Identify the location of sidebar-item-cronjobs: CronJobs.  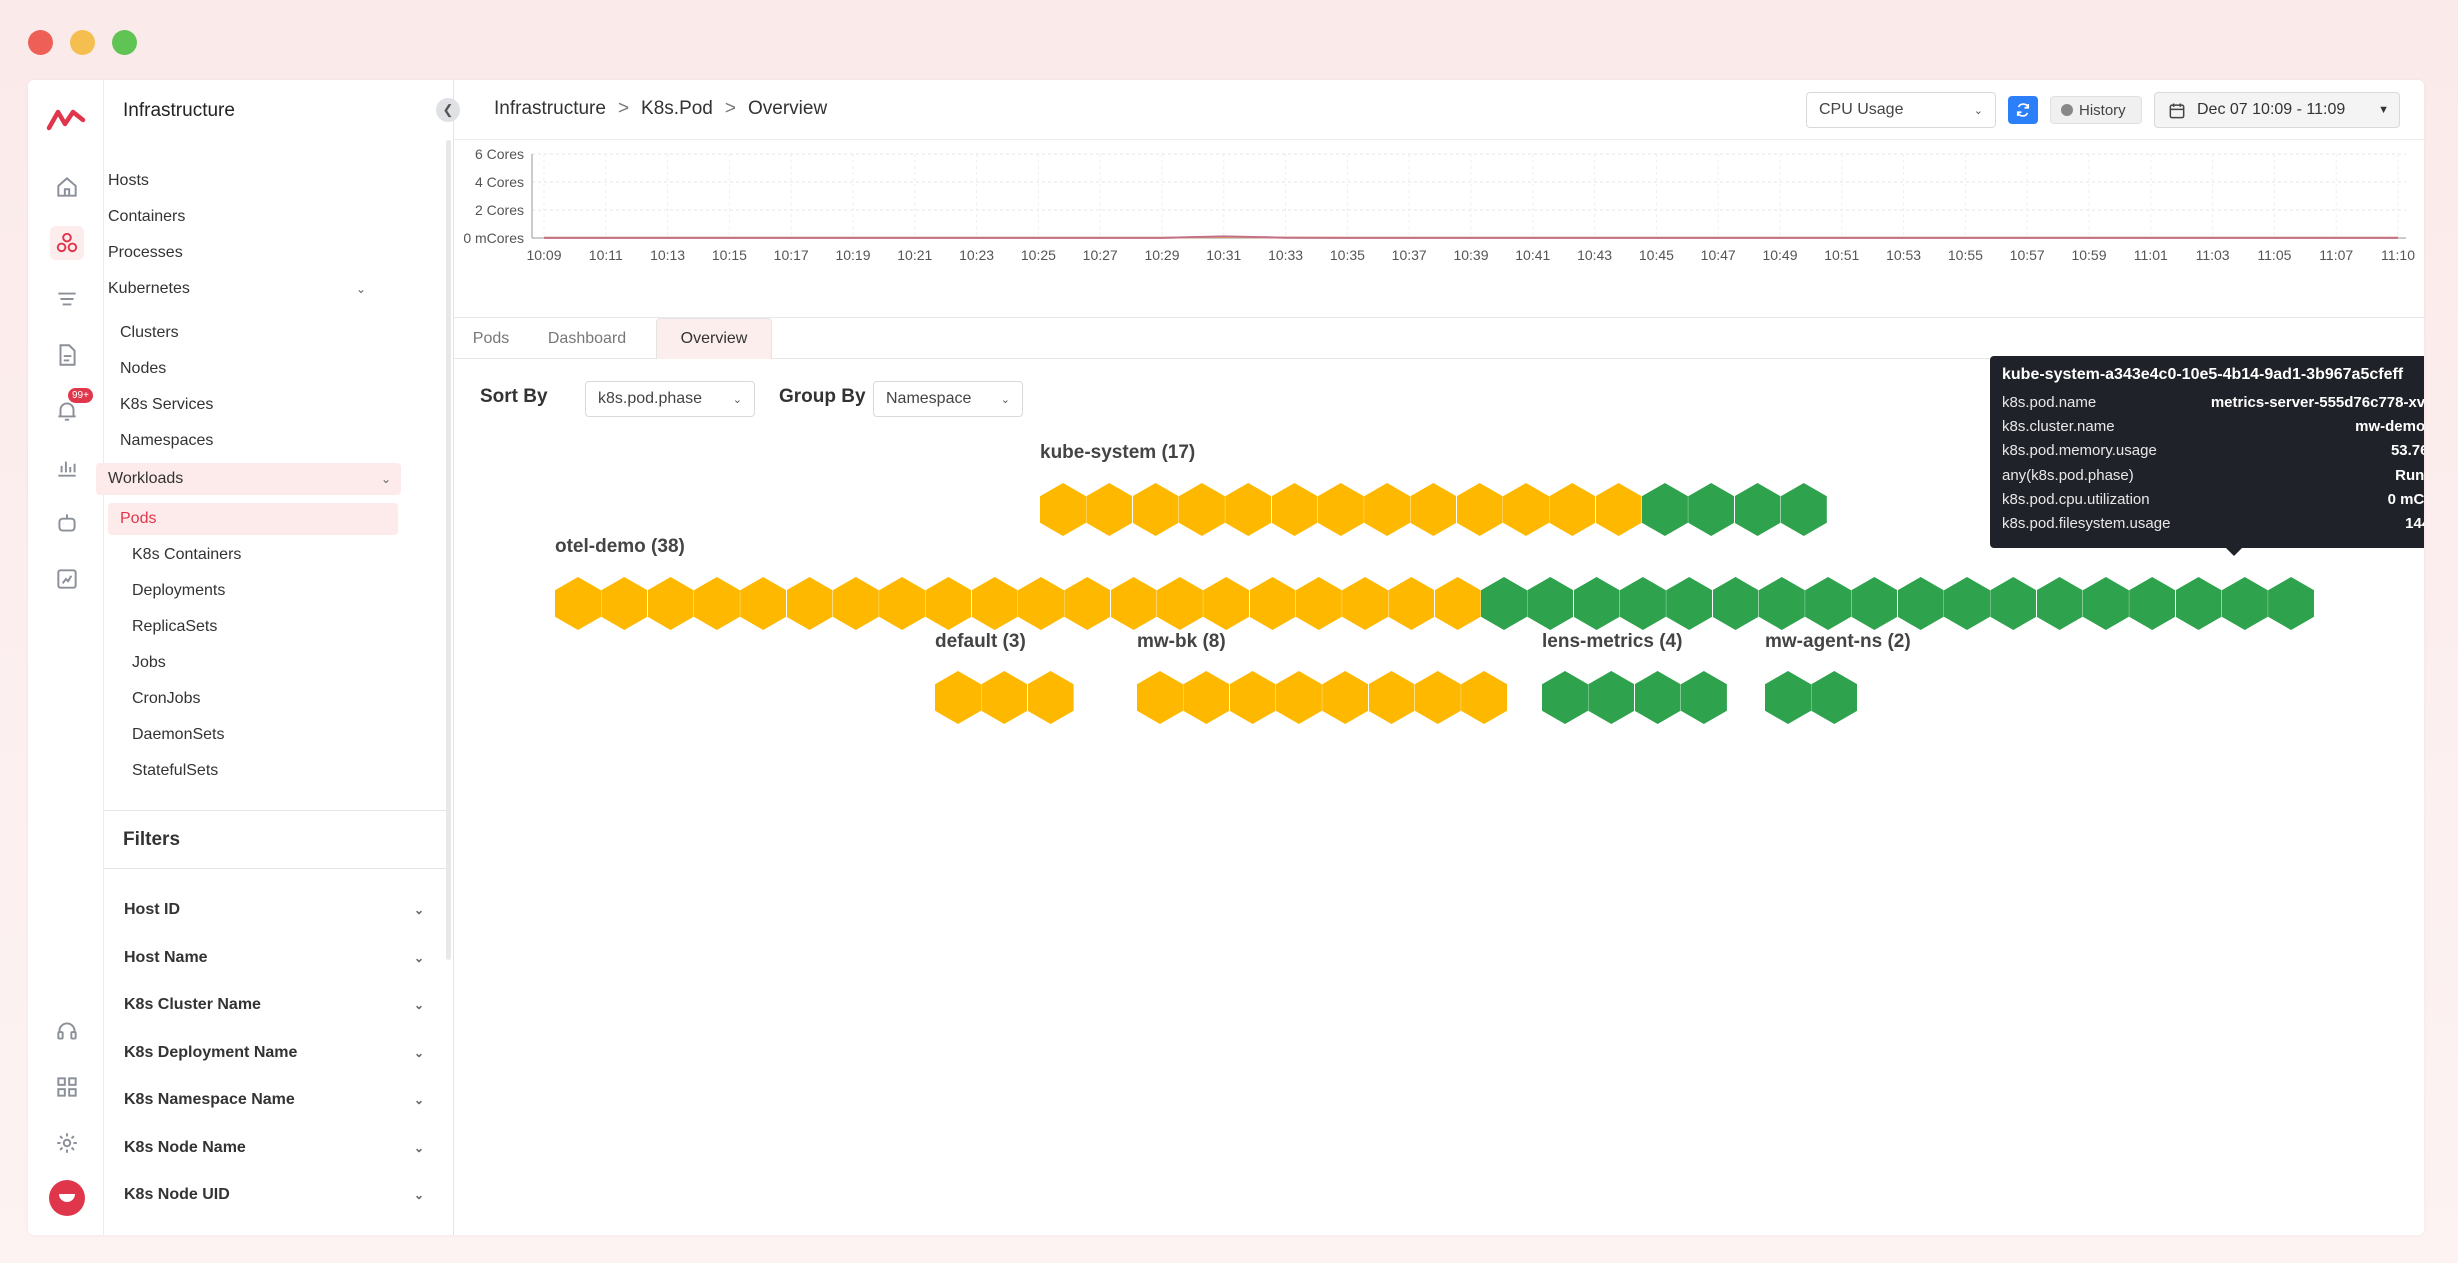
(254, 699).